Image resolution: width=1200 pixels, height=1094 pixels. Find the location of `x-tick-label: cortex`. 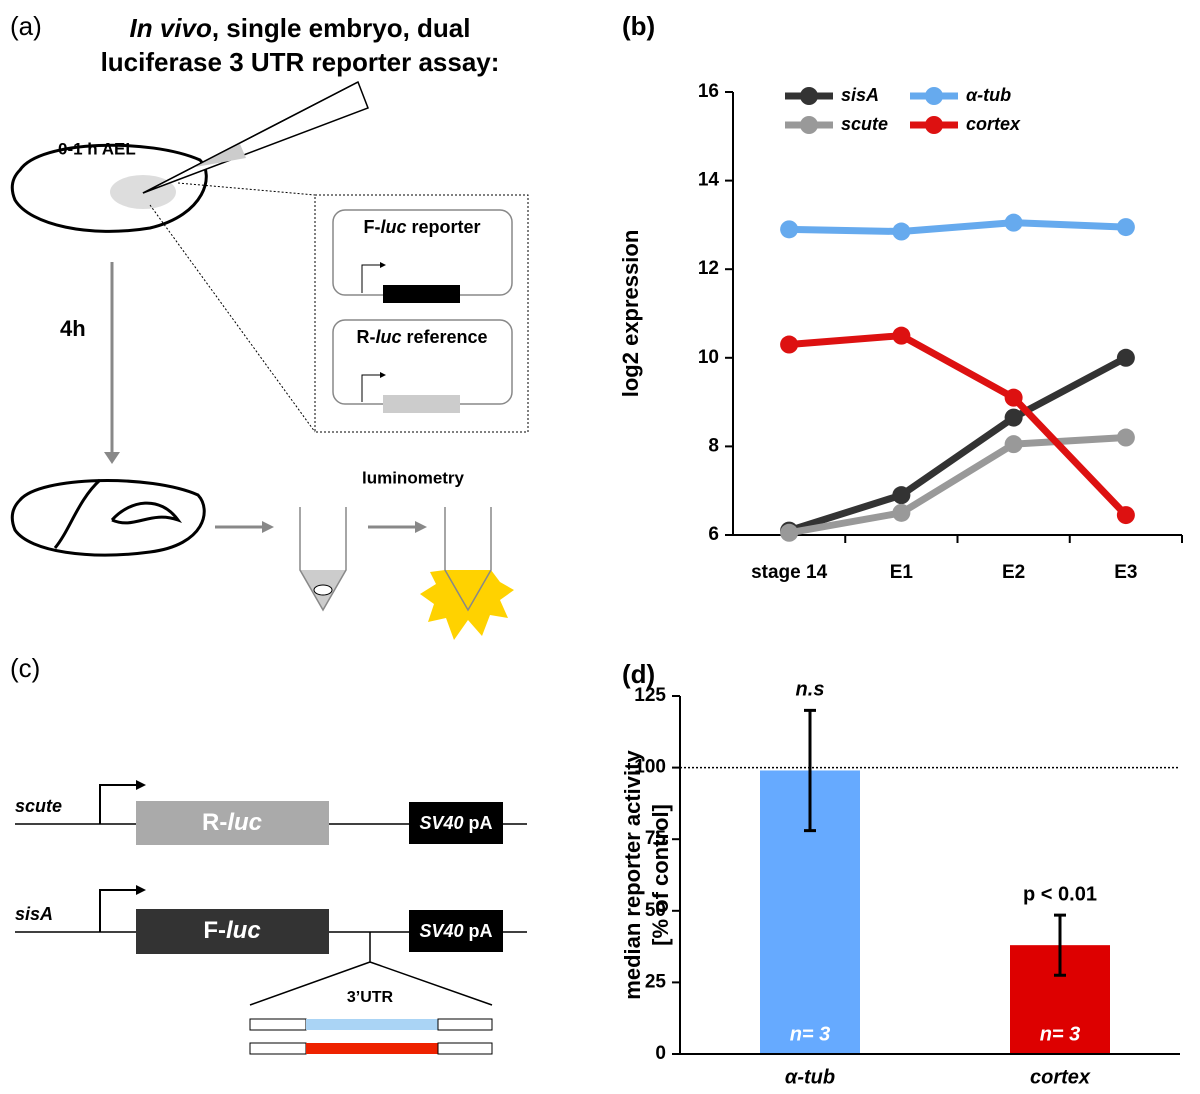

x-tick-label: cortex is located at coordinates (1060, 1077).